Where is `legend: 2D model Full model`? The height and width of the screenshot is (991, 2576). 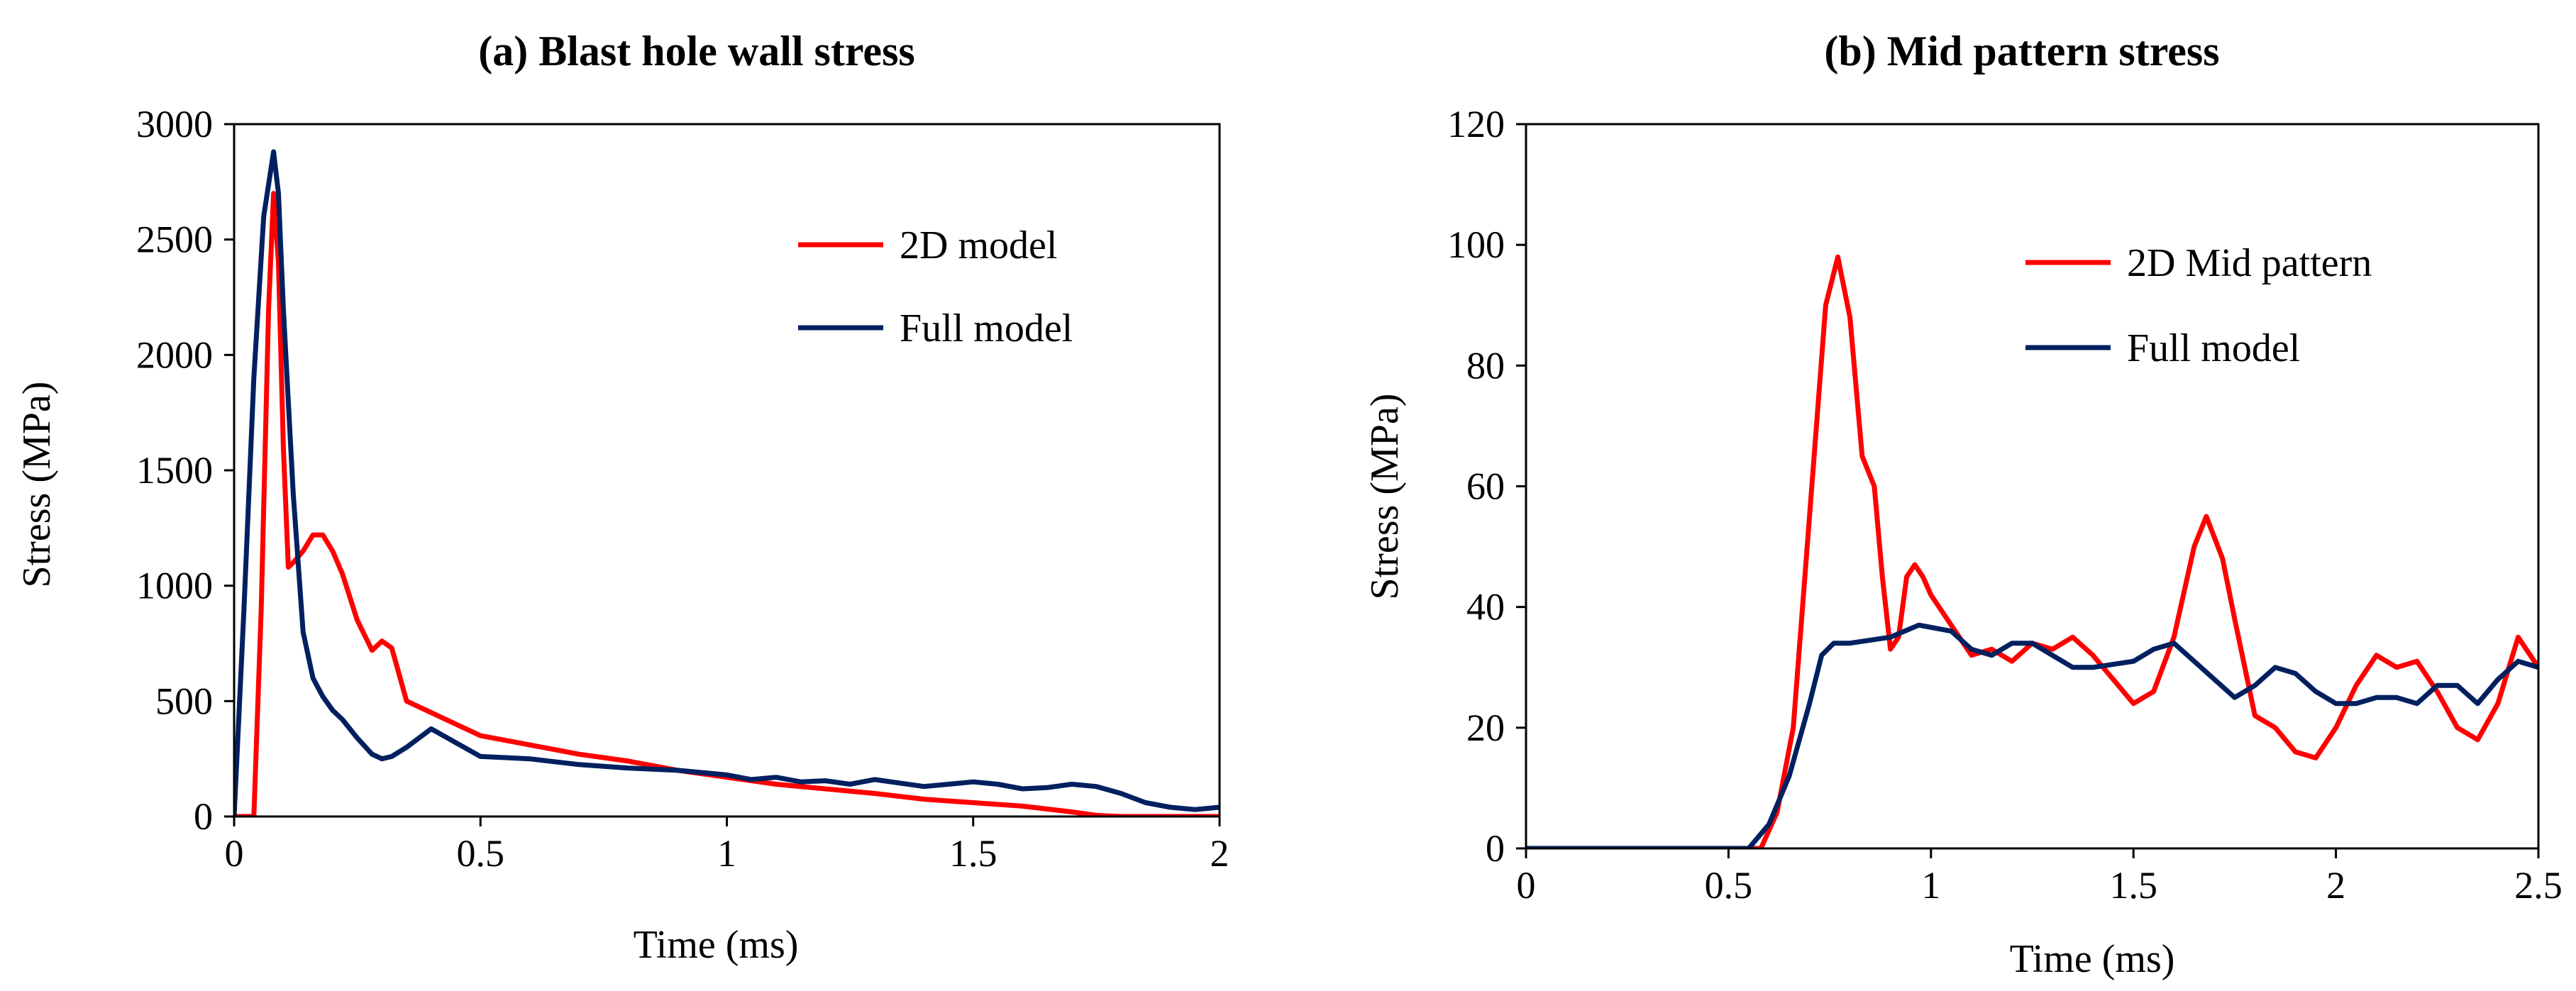
legend: 2D model Full model is located at coordinates (935, 286).